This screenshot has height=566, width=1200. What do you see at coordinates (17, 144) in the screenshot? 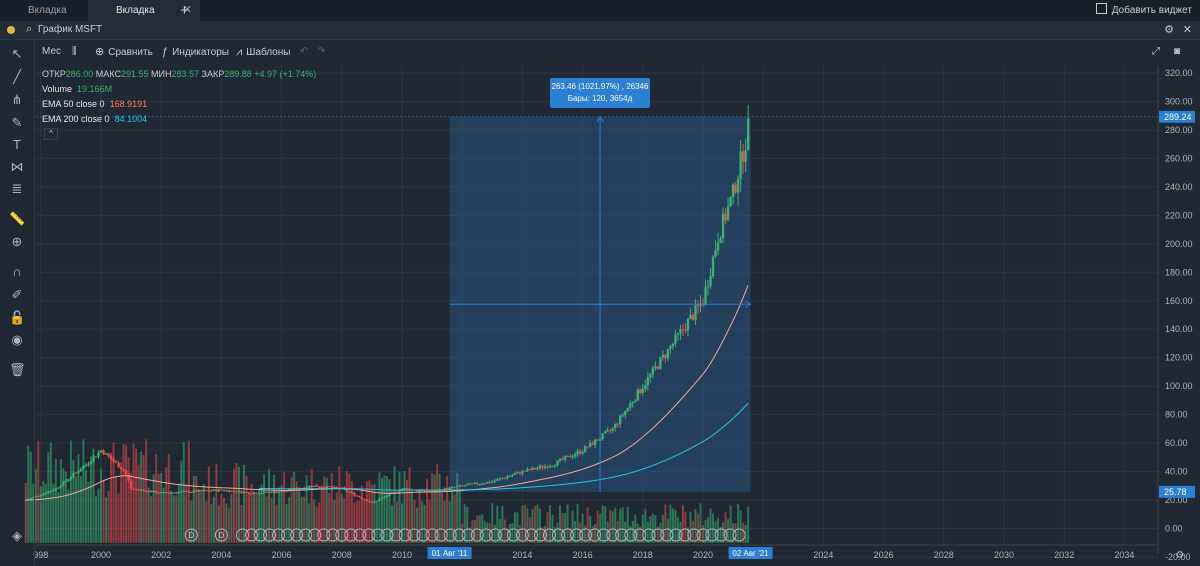
I see `text-icon: T` at bounding box center [17, 144].